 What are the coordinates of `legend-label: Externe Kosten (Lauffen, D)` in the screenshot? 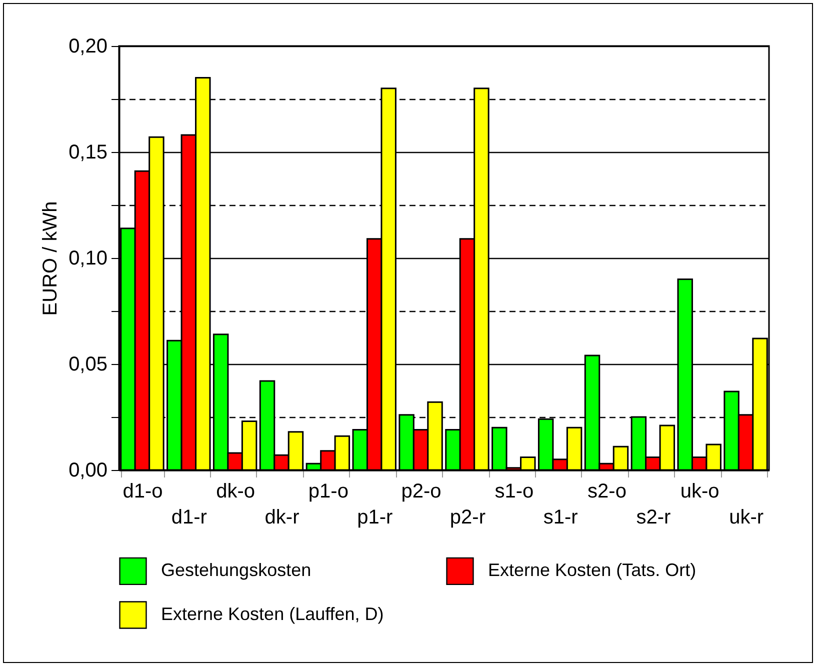 It's located at (272, 614).